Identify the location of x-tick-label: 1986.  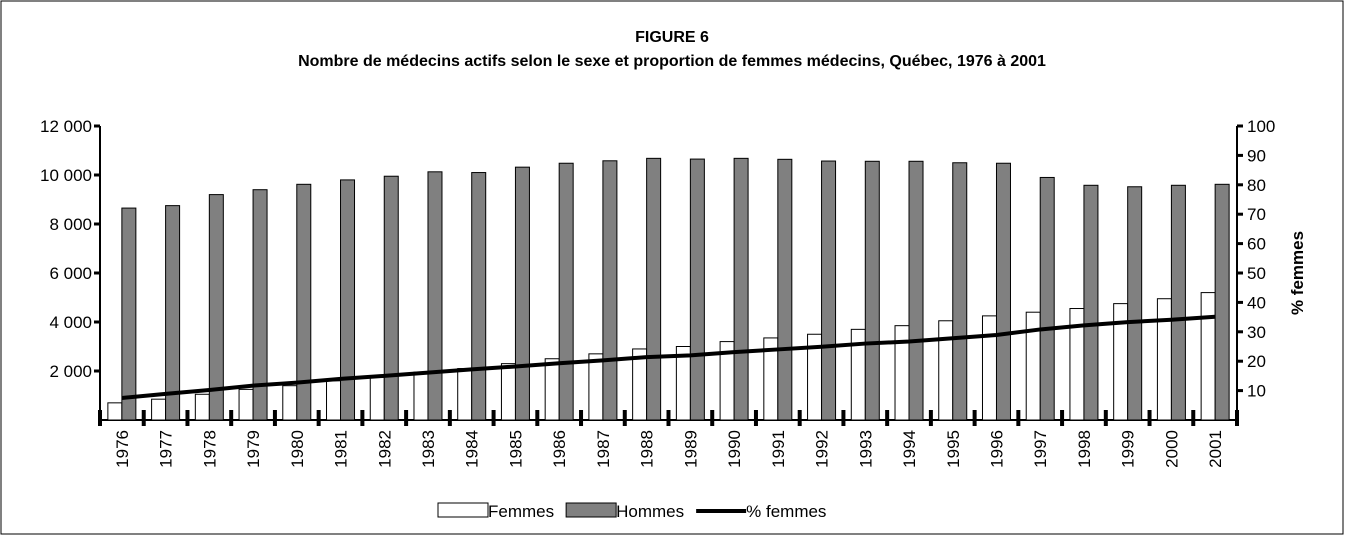
(559, 449).